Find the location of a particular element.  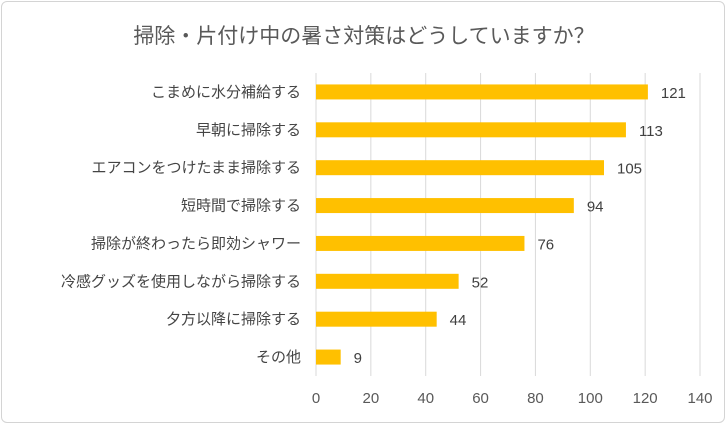

x-tick-label: 20 is located at coordinates (371, 398).